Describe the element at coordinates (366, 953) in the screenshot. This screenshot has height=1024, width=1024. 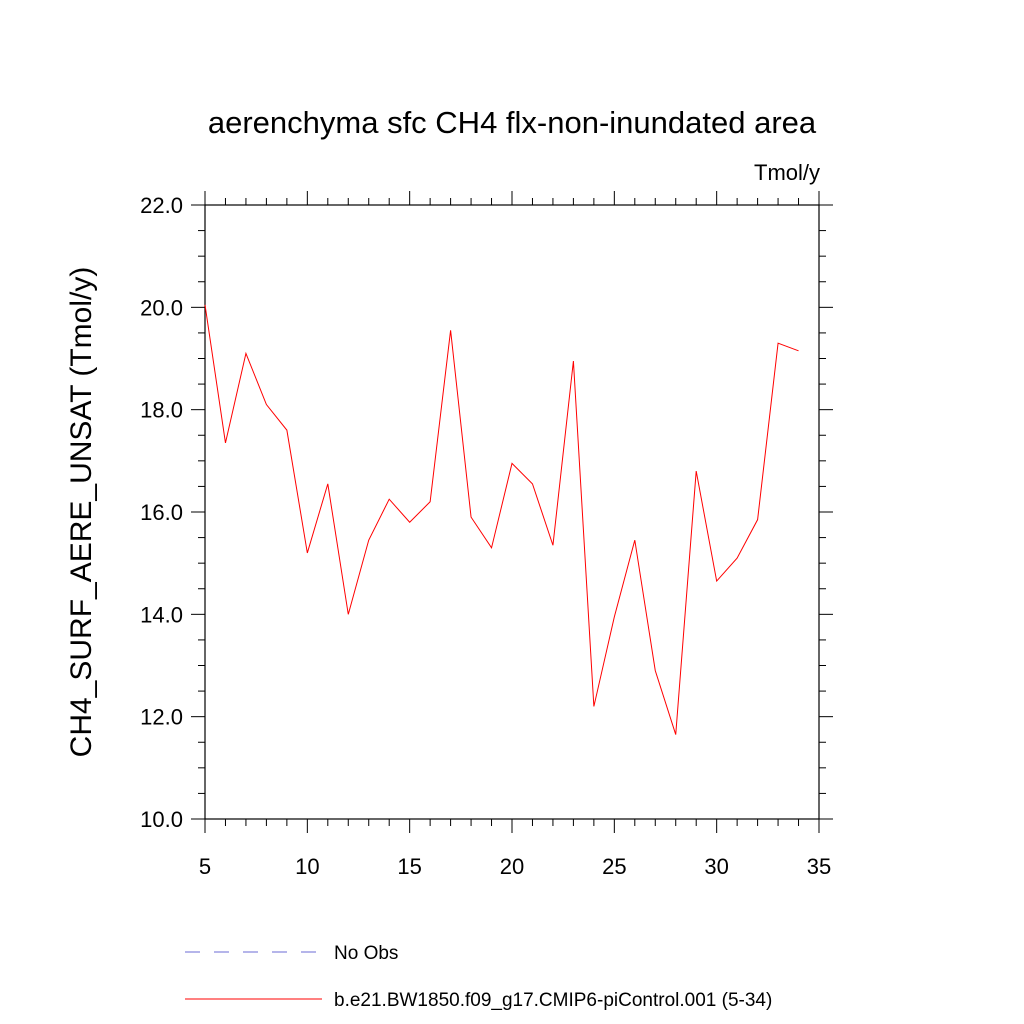
I see `legend-label: No Obs` at that location.